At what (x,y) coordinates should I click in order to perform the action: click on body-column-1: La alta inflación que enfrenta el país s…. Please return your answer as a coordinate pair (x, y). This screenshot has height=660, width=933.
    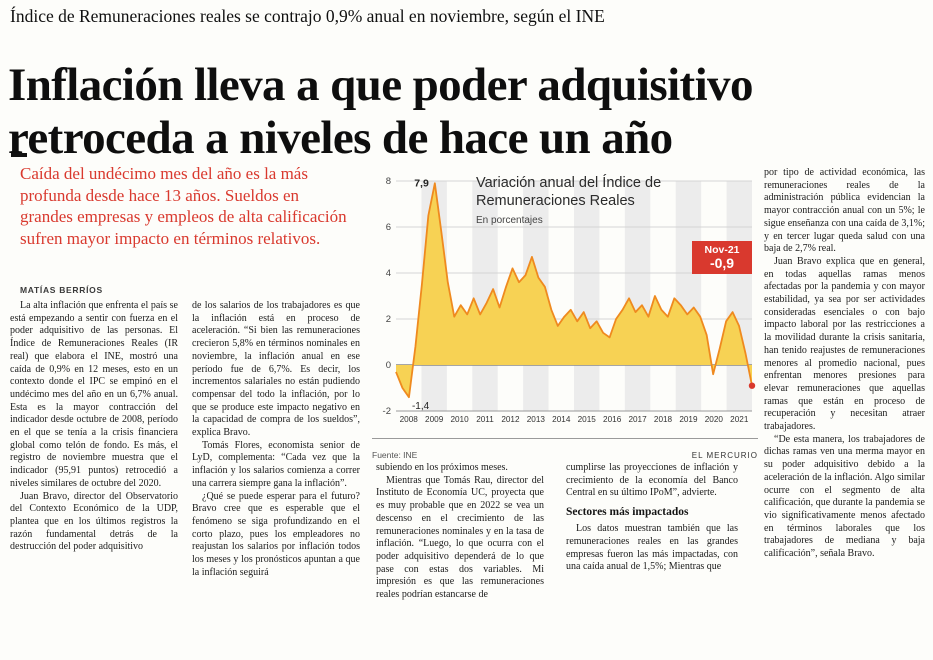
    Looking at the image, I should click on (94, 478).